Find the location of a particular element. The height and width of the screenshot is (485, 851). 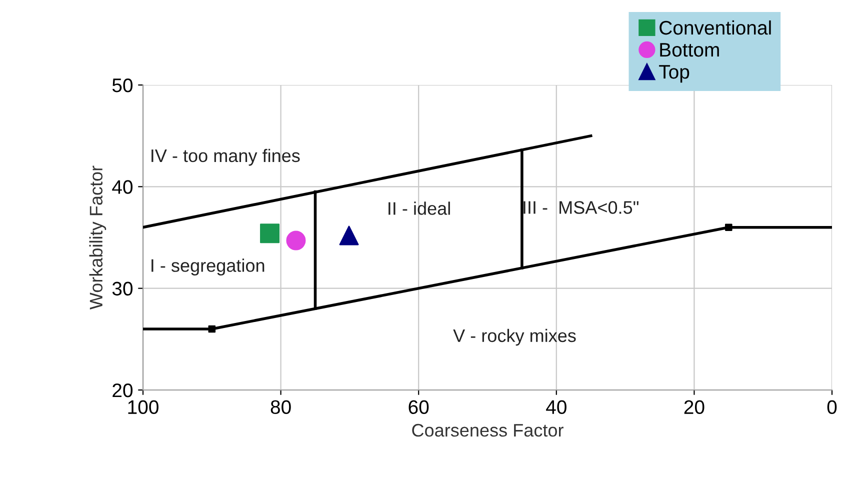

y-tick-label: 40 is located at coordinates (122, 187).